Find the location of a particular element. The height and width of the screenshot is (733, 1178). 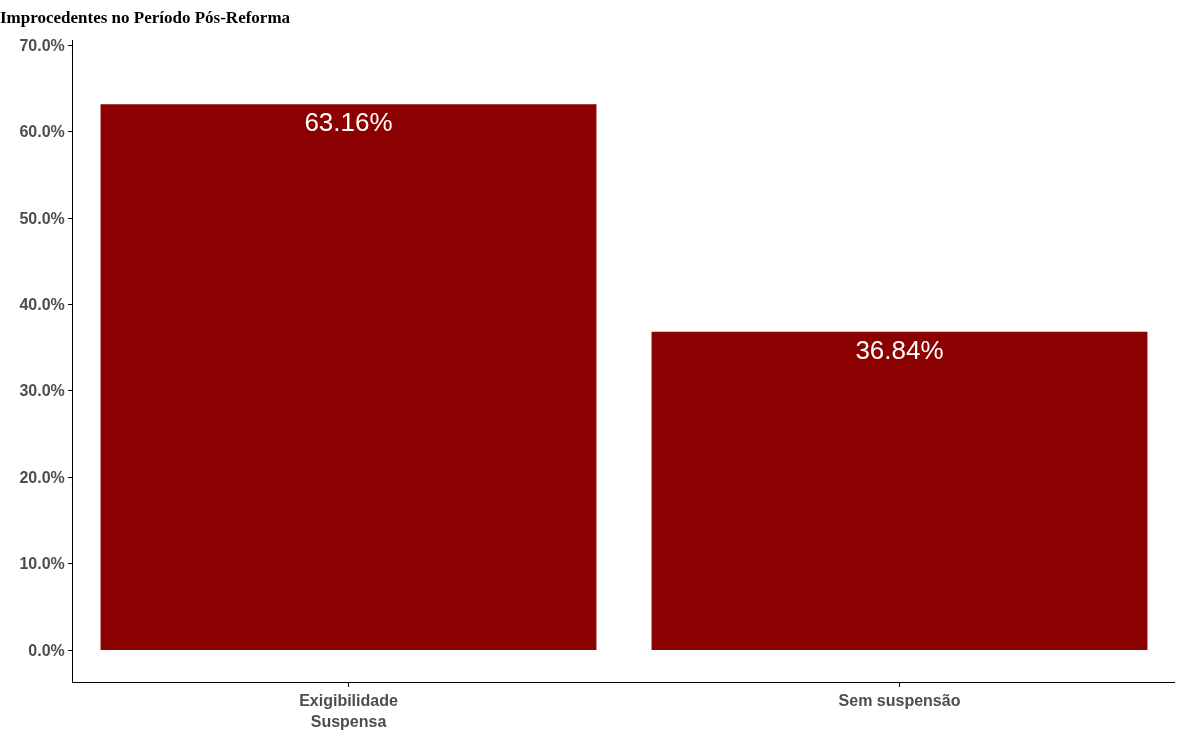

x-tick-label: Sem suspensão is located at coordinates (899, 701).